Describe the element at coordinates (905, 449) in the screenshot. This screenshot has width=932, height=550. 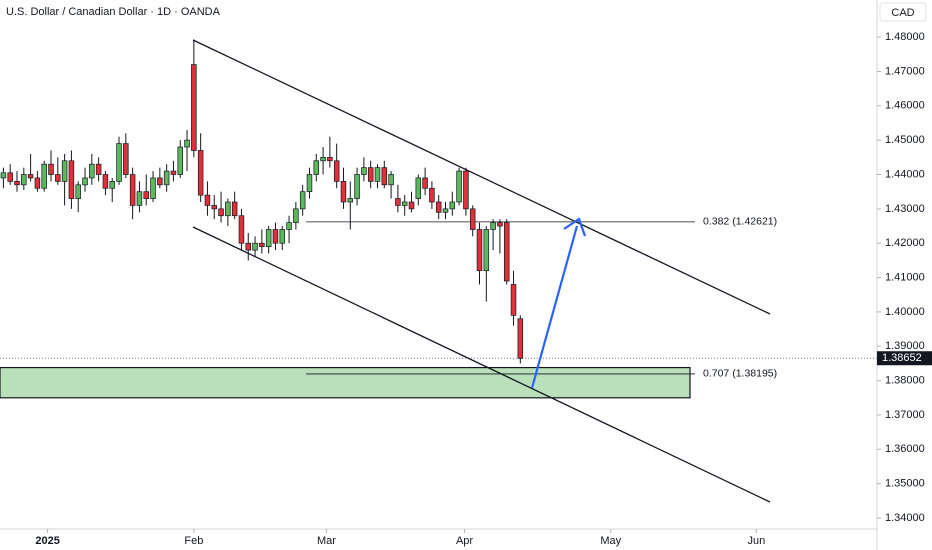
I see `y-tick-label: 1.36000` at that location.